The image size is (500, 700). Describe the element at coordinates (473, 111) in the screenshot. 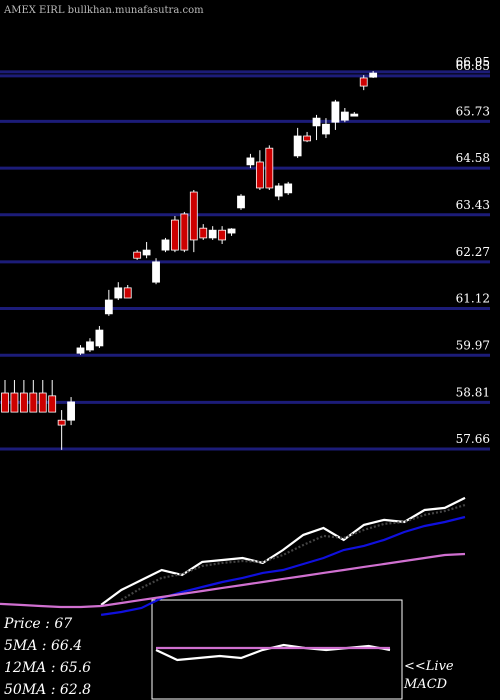

I see `y-tick-label: 65.73` at that location.